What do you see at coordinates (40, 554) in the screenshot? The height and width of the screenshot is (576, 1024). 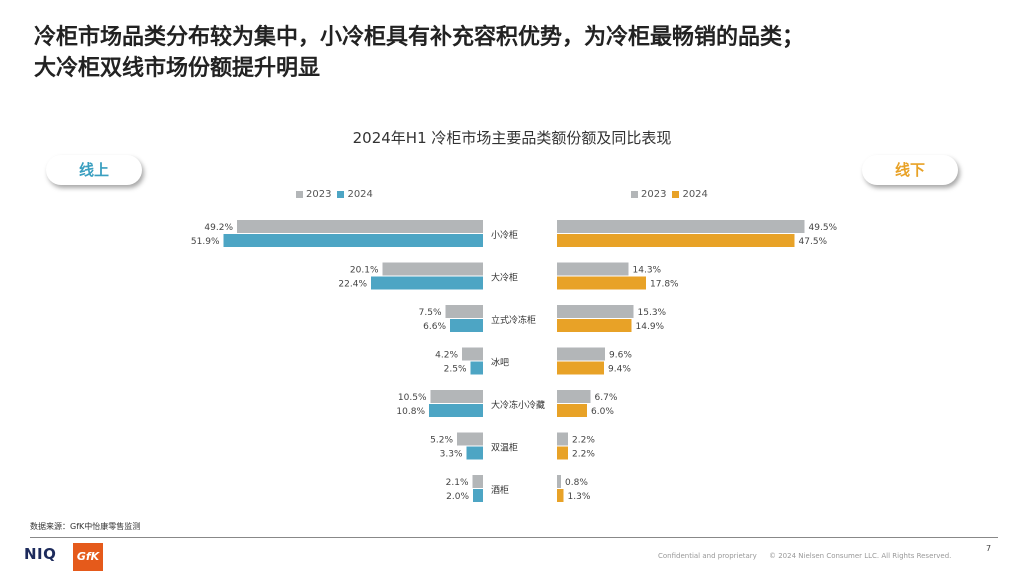 I see `niq-logo: NIQ` at bounding box center [40, 554].